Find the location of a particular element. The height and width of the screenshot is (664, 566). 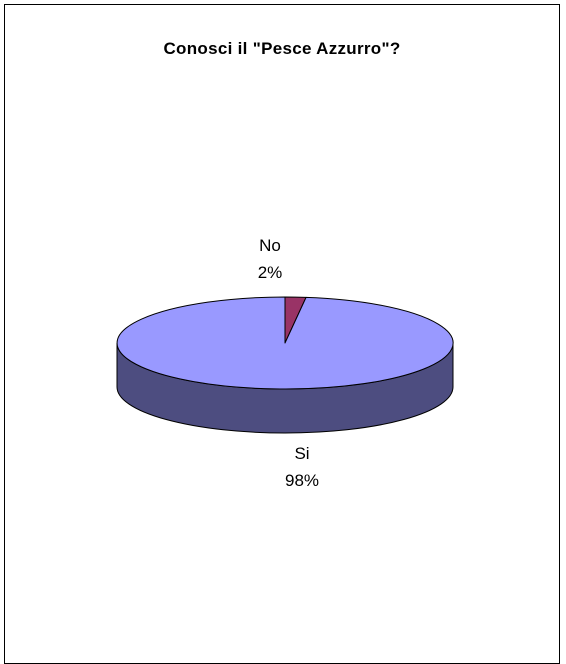

slice-label-no: No 2% is located at coordinates (270, 259).